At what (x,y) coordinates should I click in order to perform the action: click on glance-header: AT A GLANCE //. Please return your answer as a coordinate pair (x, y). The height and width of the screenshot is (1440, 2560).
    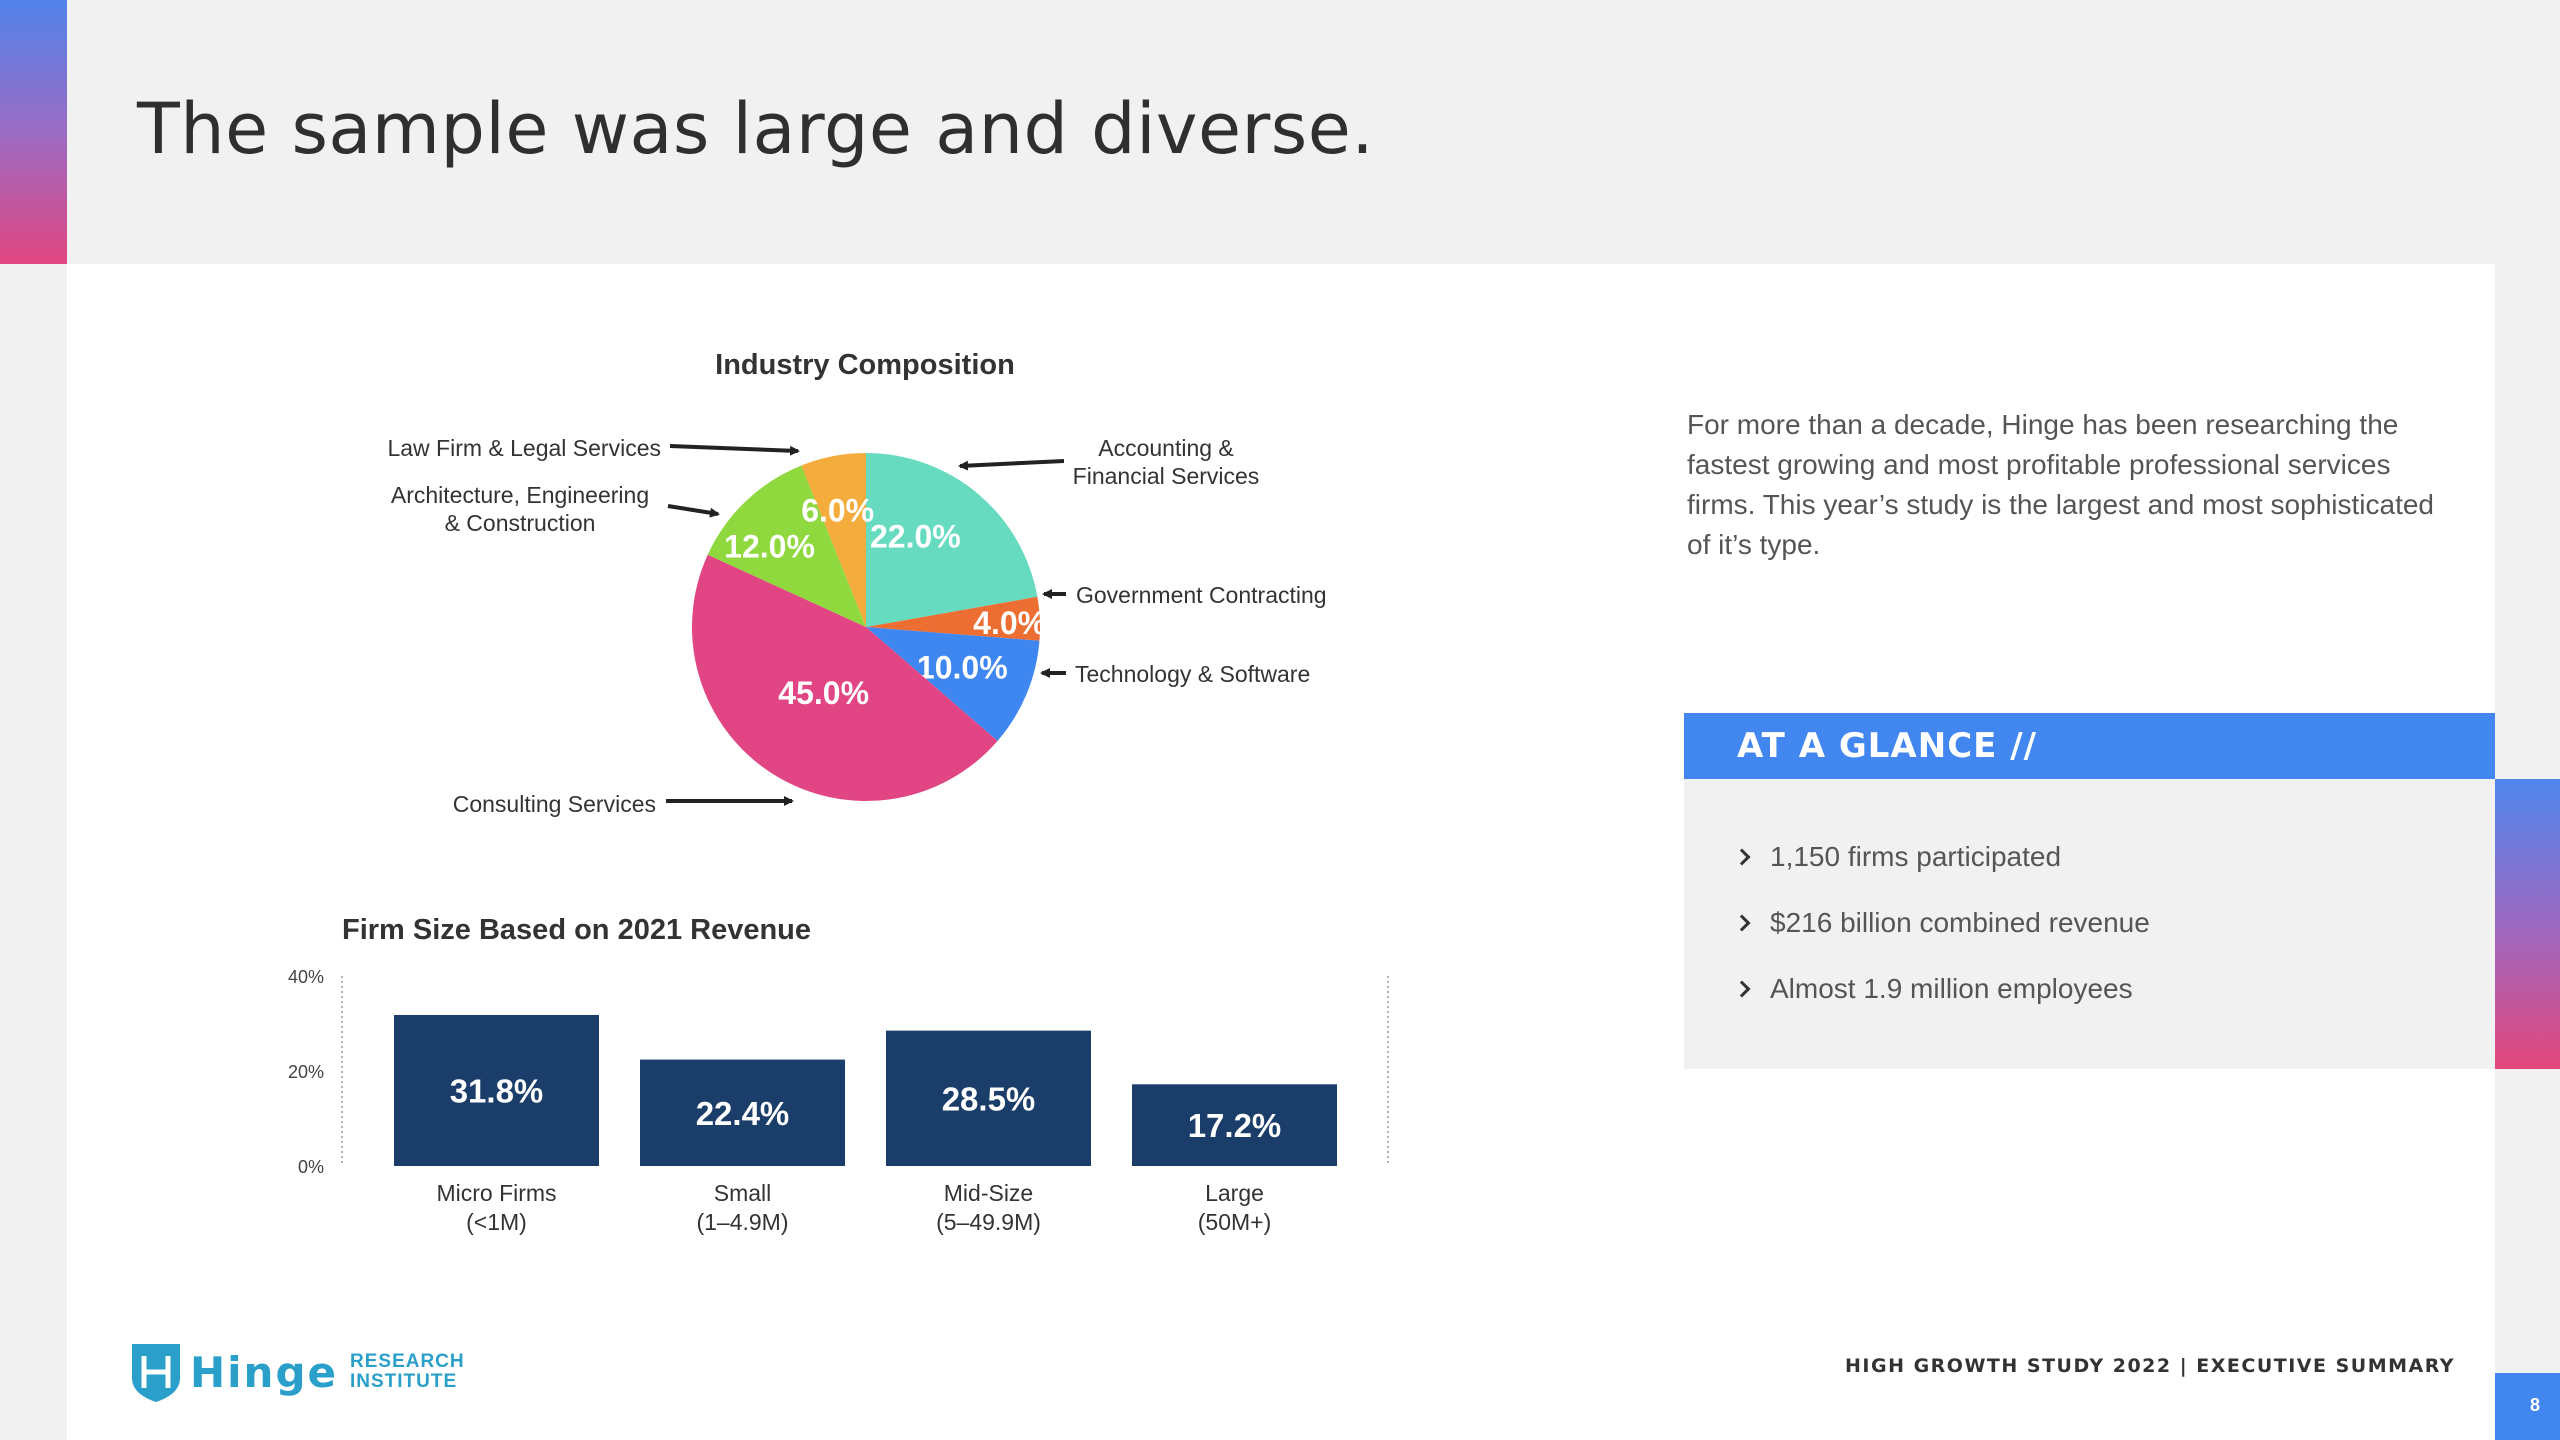
    Looking at the image, I should click on (2089, 746).